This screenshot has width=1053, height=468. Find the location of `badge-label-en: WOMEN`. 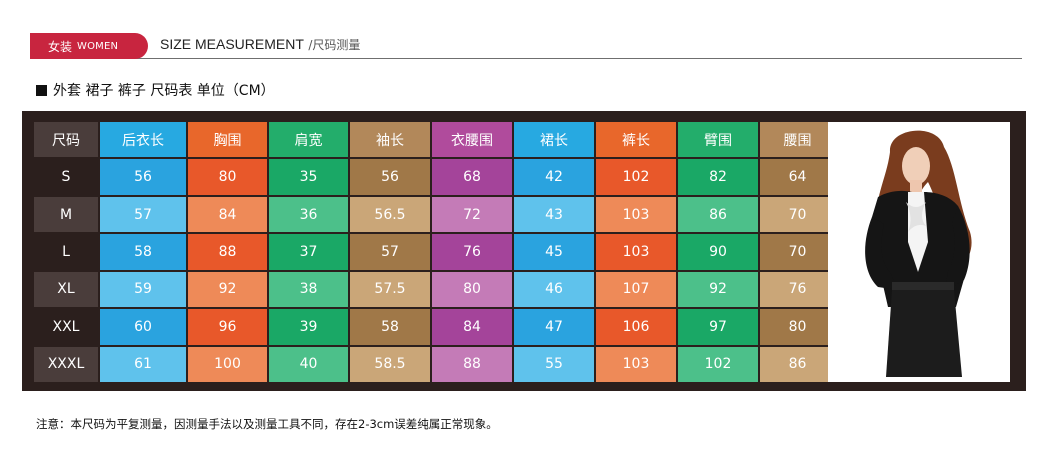

badge-label-en: WOMEN is located at coordinates (98, 46).